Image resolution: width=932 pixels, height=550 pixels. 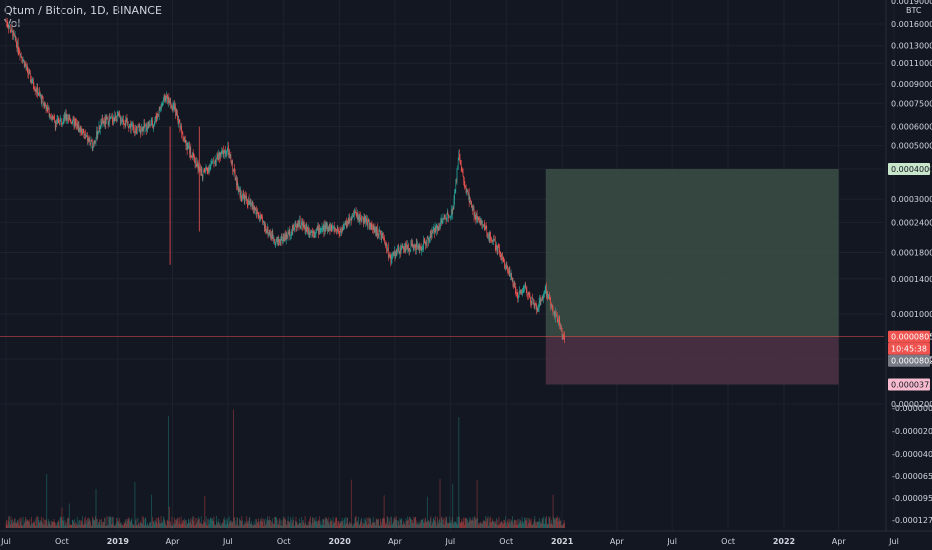 What do you see at coordinates (911, 314) in the screenshot?
I see `price-tick-label: 0.0001000` at bounding box center [911, 314].